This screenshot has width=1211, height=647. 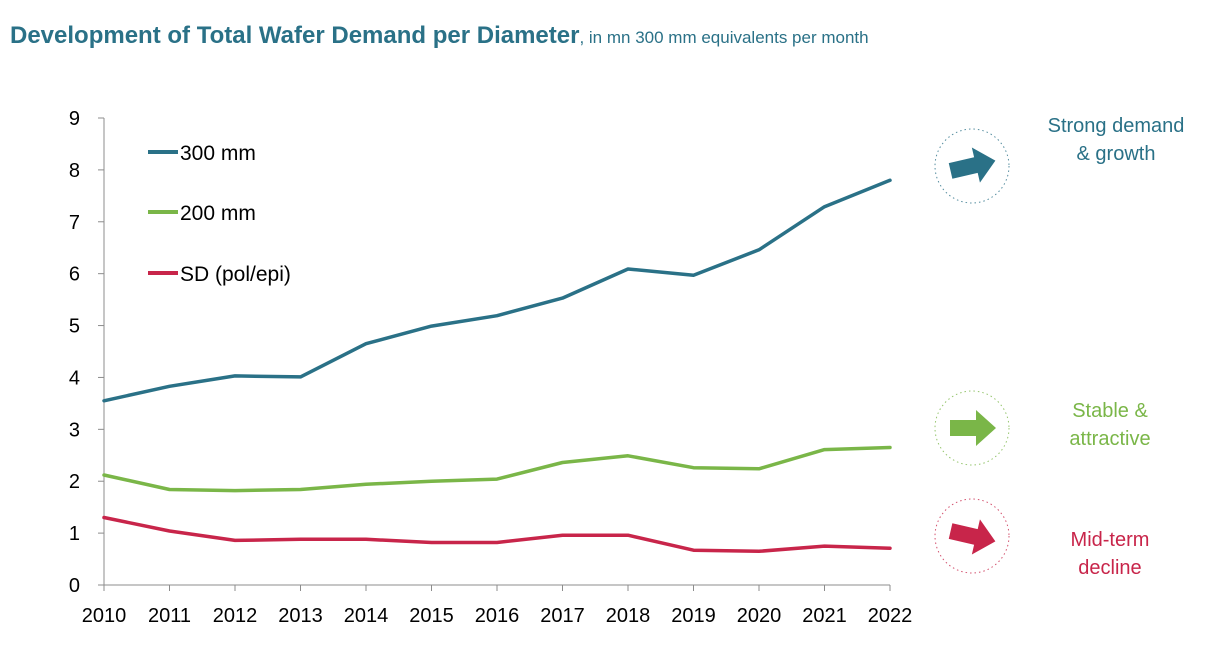 I want to click on x-tick-label: 2015, so click(x=431, y=616).